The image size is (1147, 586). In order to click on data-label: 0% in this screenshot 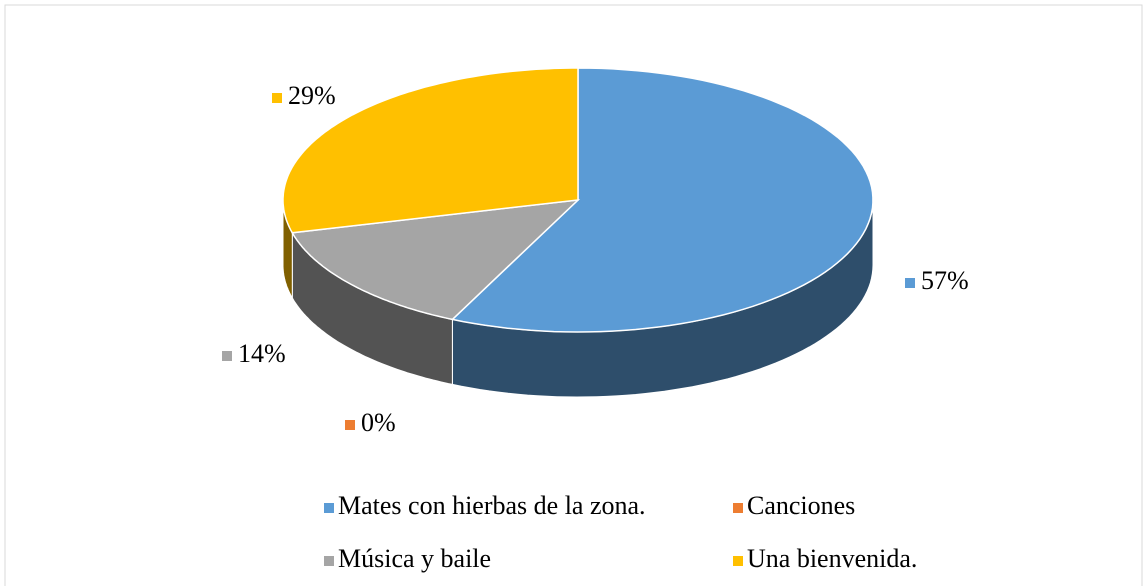, I will do `click(378, 422)`.